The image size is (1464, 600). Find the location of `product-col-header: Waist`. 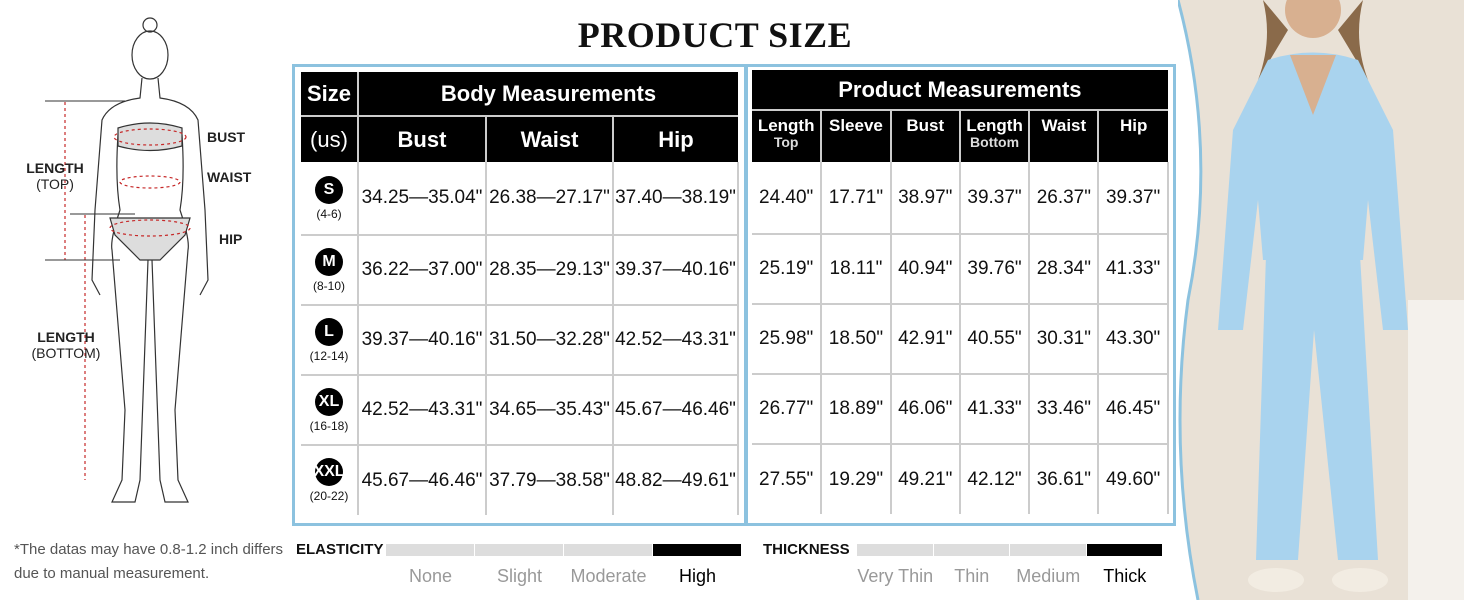

product-col-header: Waist is located at coordinates (1063, 135).